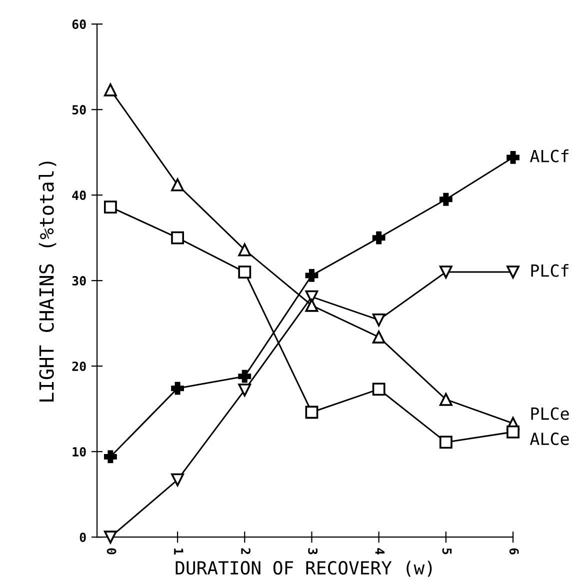  What do you see at coordinates (447, 551) in the screenshot?
I see `x-tick-label: 5` at bounding box center [447, 551].